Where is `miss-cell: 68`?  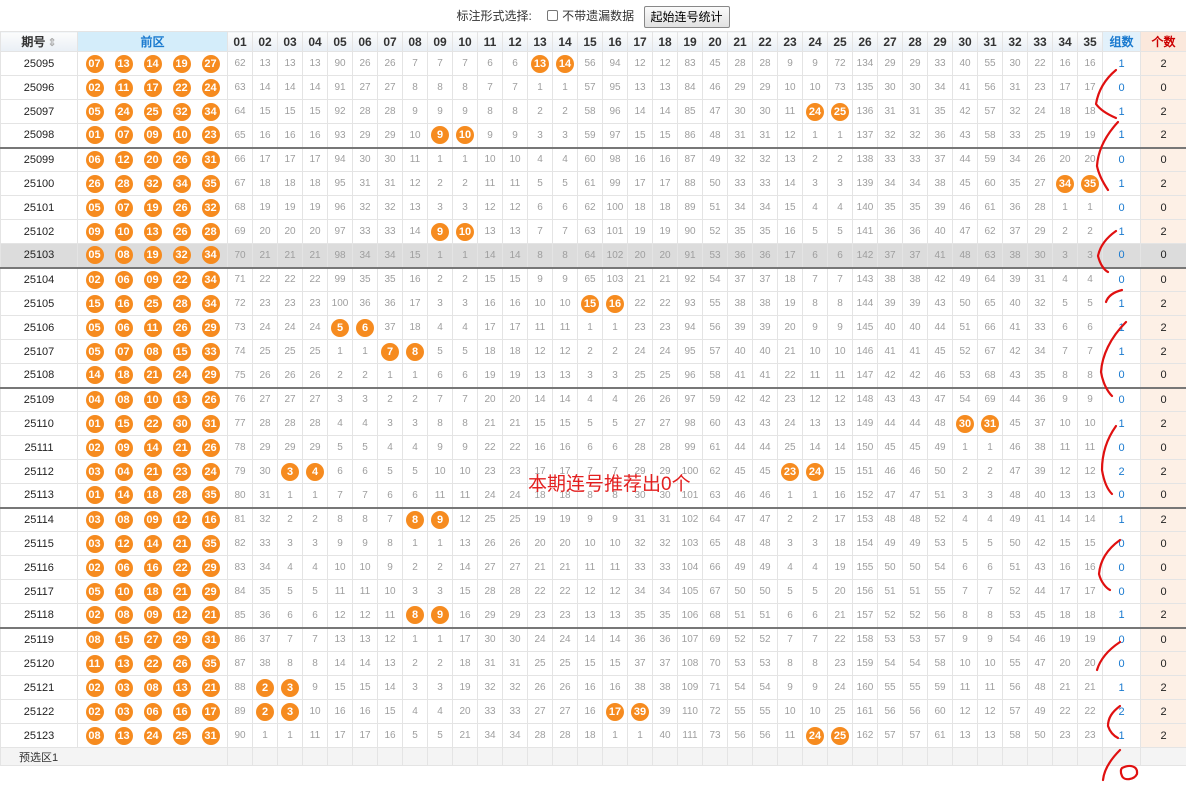
miss-cell: 68 is located at coordinates (715, 615).